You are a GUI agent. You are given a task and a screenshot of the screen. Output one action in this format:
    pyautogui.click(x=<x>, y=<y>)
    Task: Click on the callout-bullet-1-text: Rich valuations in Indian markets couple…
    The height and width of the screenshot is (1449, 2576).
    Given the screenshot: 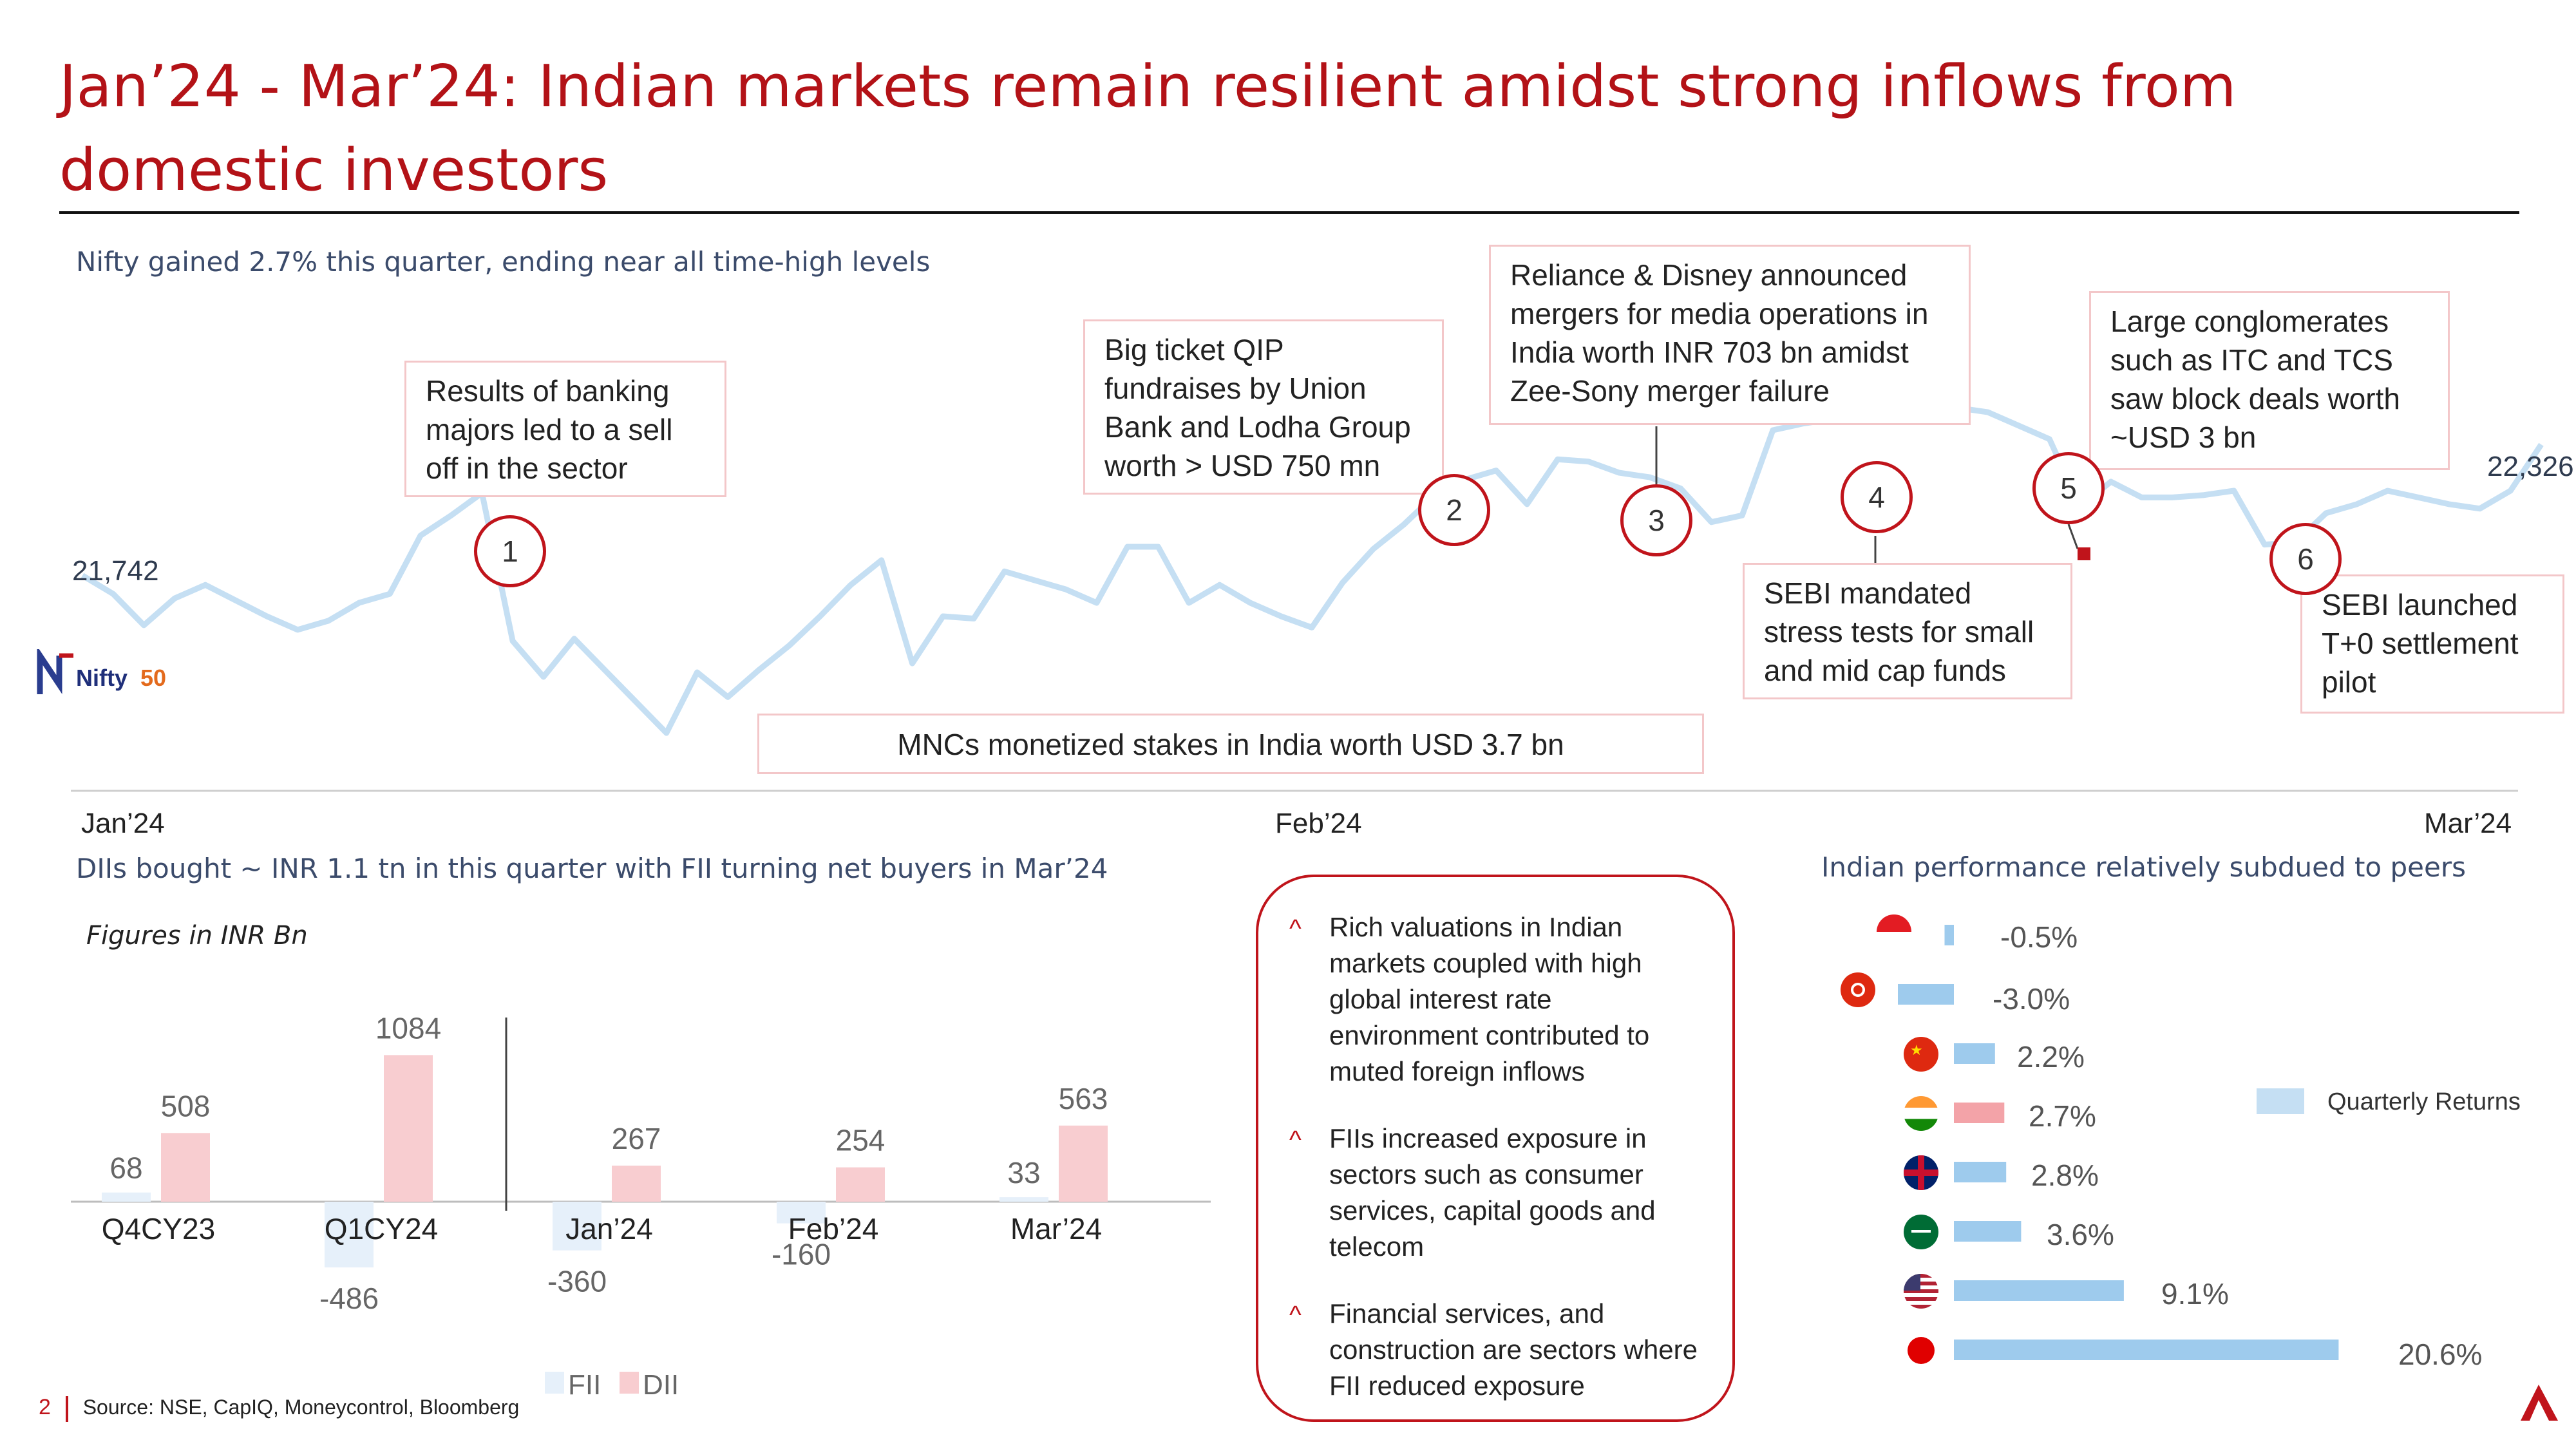 What is the action you would take?
    pyautogui.click(x=1490, y=999)
    